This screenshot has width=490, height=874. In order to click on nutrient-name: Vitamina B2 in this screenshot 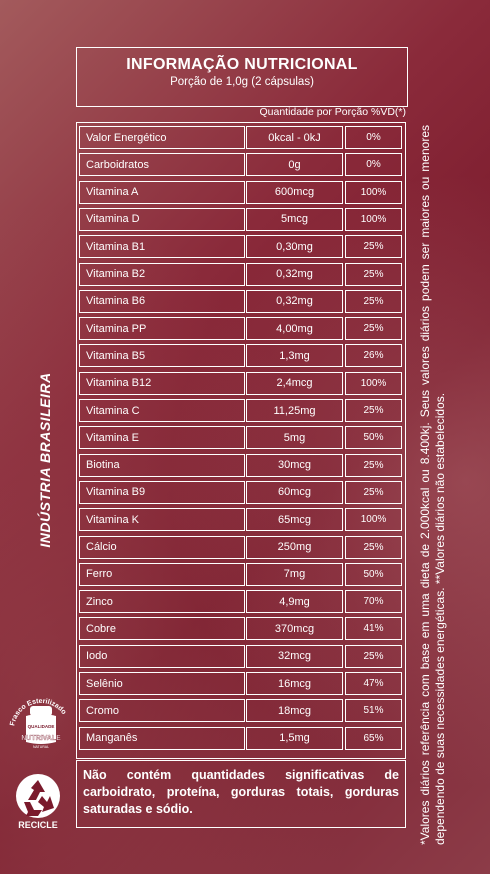, I will do `click(162, 274)`.